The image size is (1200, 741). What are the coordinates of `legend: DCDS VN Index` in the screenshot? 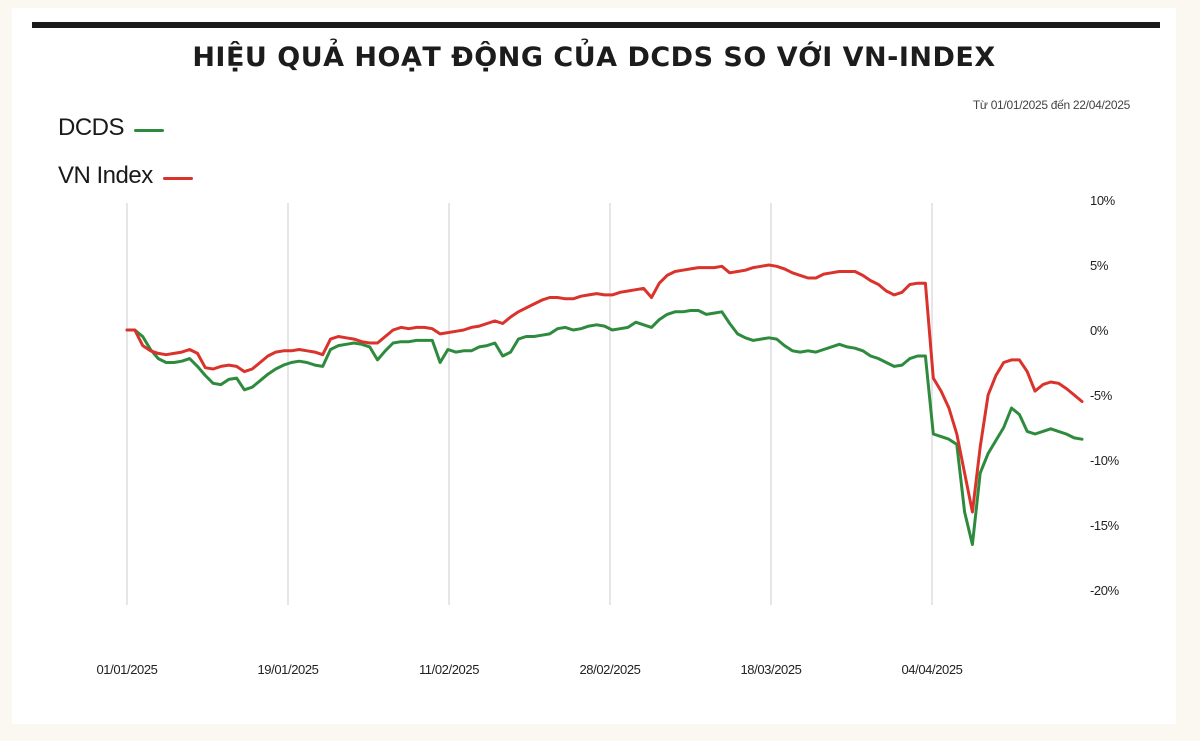 It's located at (125, 152).